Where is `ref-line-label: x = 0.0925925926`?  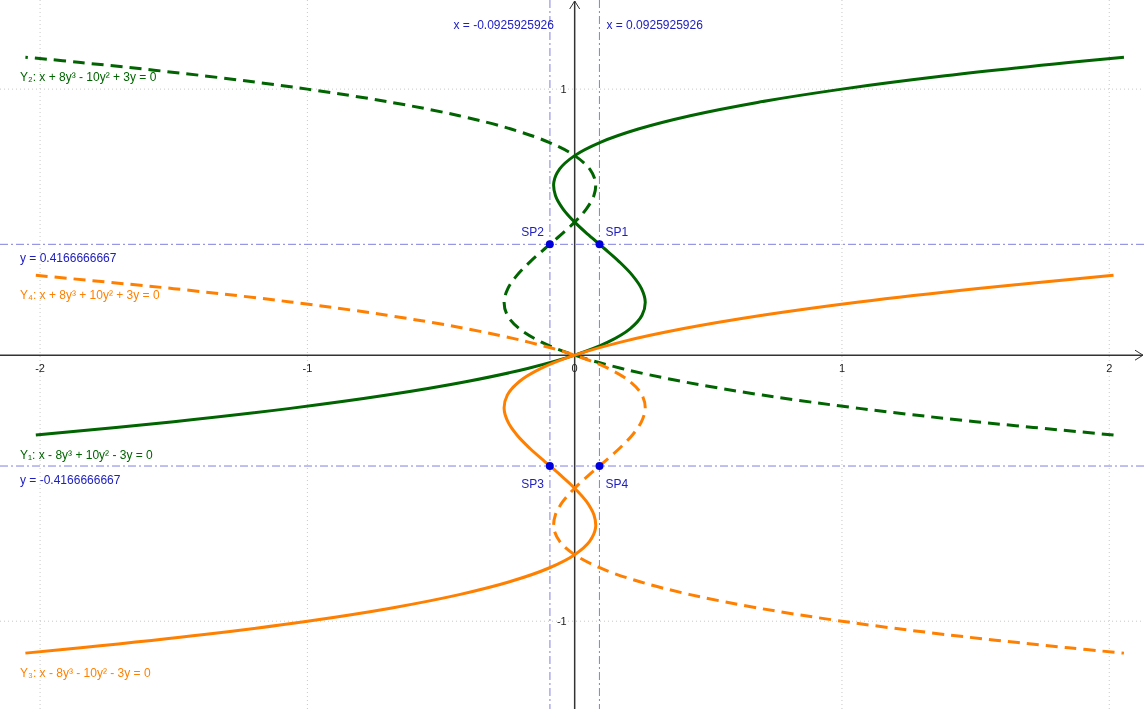
ref-line-label: x = 0.0925925926 is located at coordinates (655, 25).